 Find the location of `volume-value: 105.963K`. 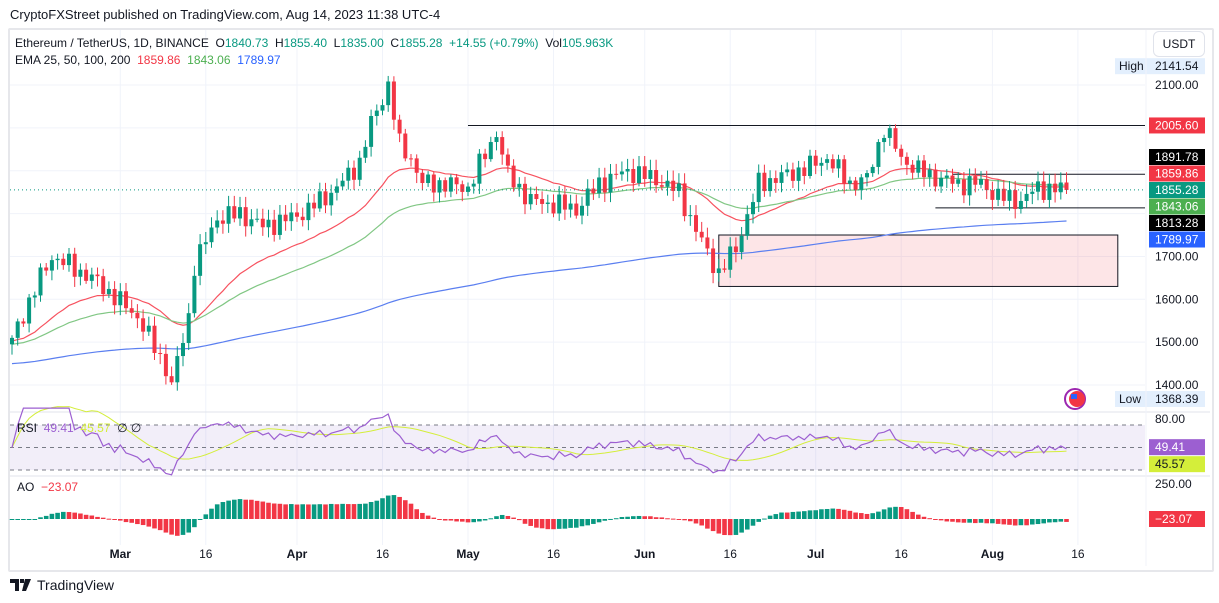

volume-value: 105.963K is located at coordinates (587, 43).